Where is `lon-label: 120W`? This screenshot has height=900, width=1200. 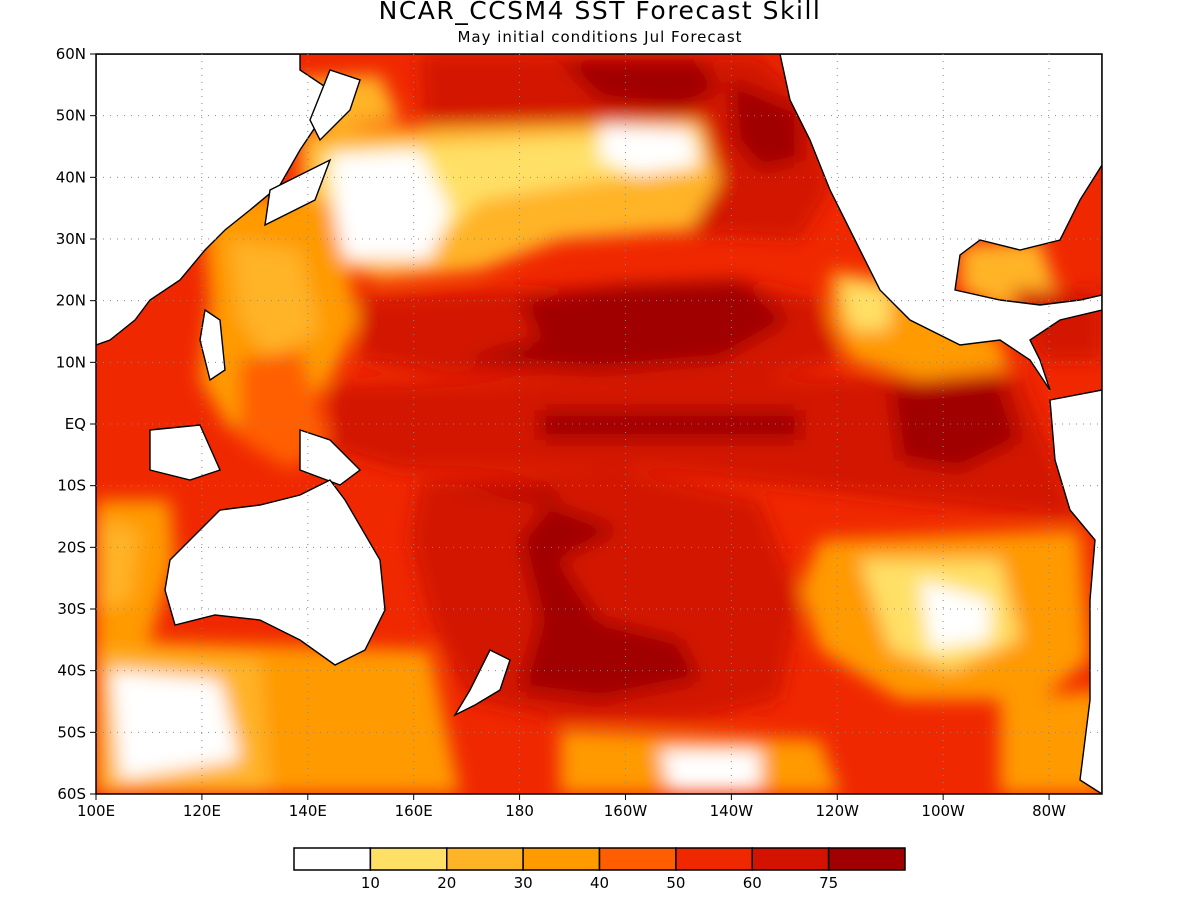 lon-label: 120W is located at coordinates (838, 811).